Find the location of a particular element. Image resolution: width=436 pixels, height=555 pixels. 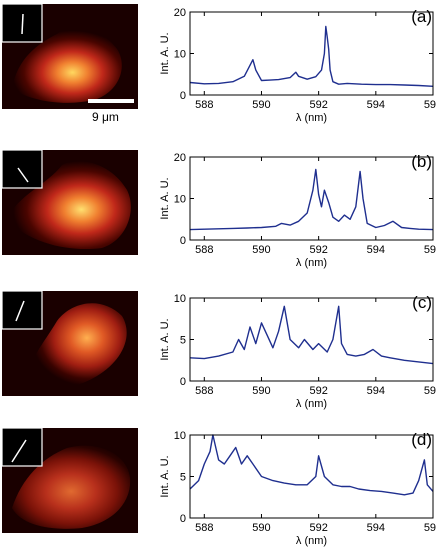

inset-line-d is located at coordinates (19, 451).